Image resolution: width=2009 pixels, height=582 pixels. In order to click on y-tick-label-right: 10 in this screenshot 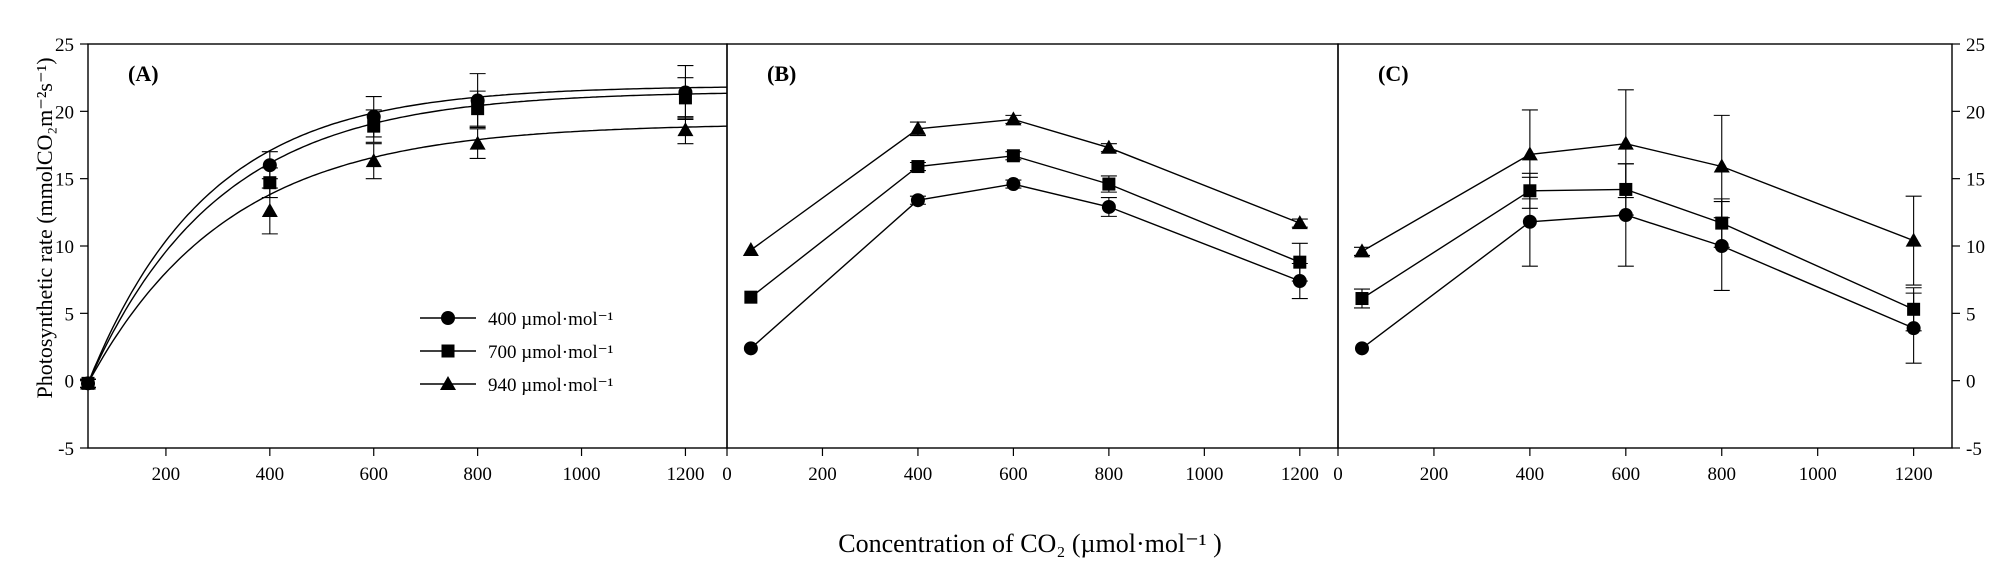, I will do `click(1975, 247)`.